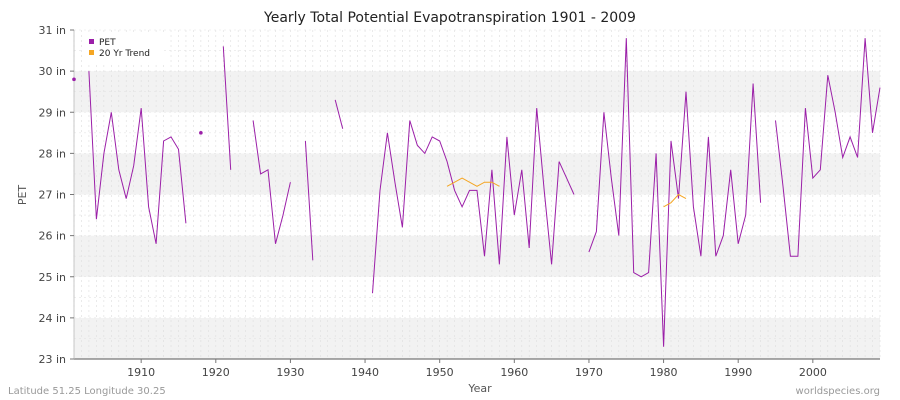 The width and height of the screenshot is (900, 400). Describe the element at coordinates (52, 153) in the screenshot. I see `y-tick-label-28: 28 in` at that location.